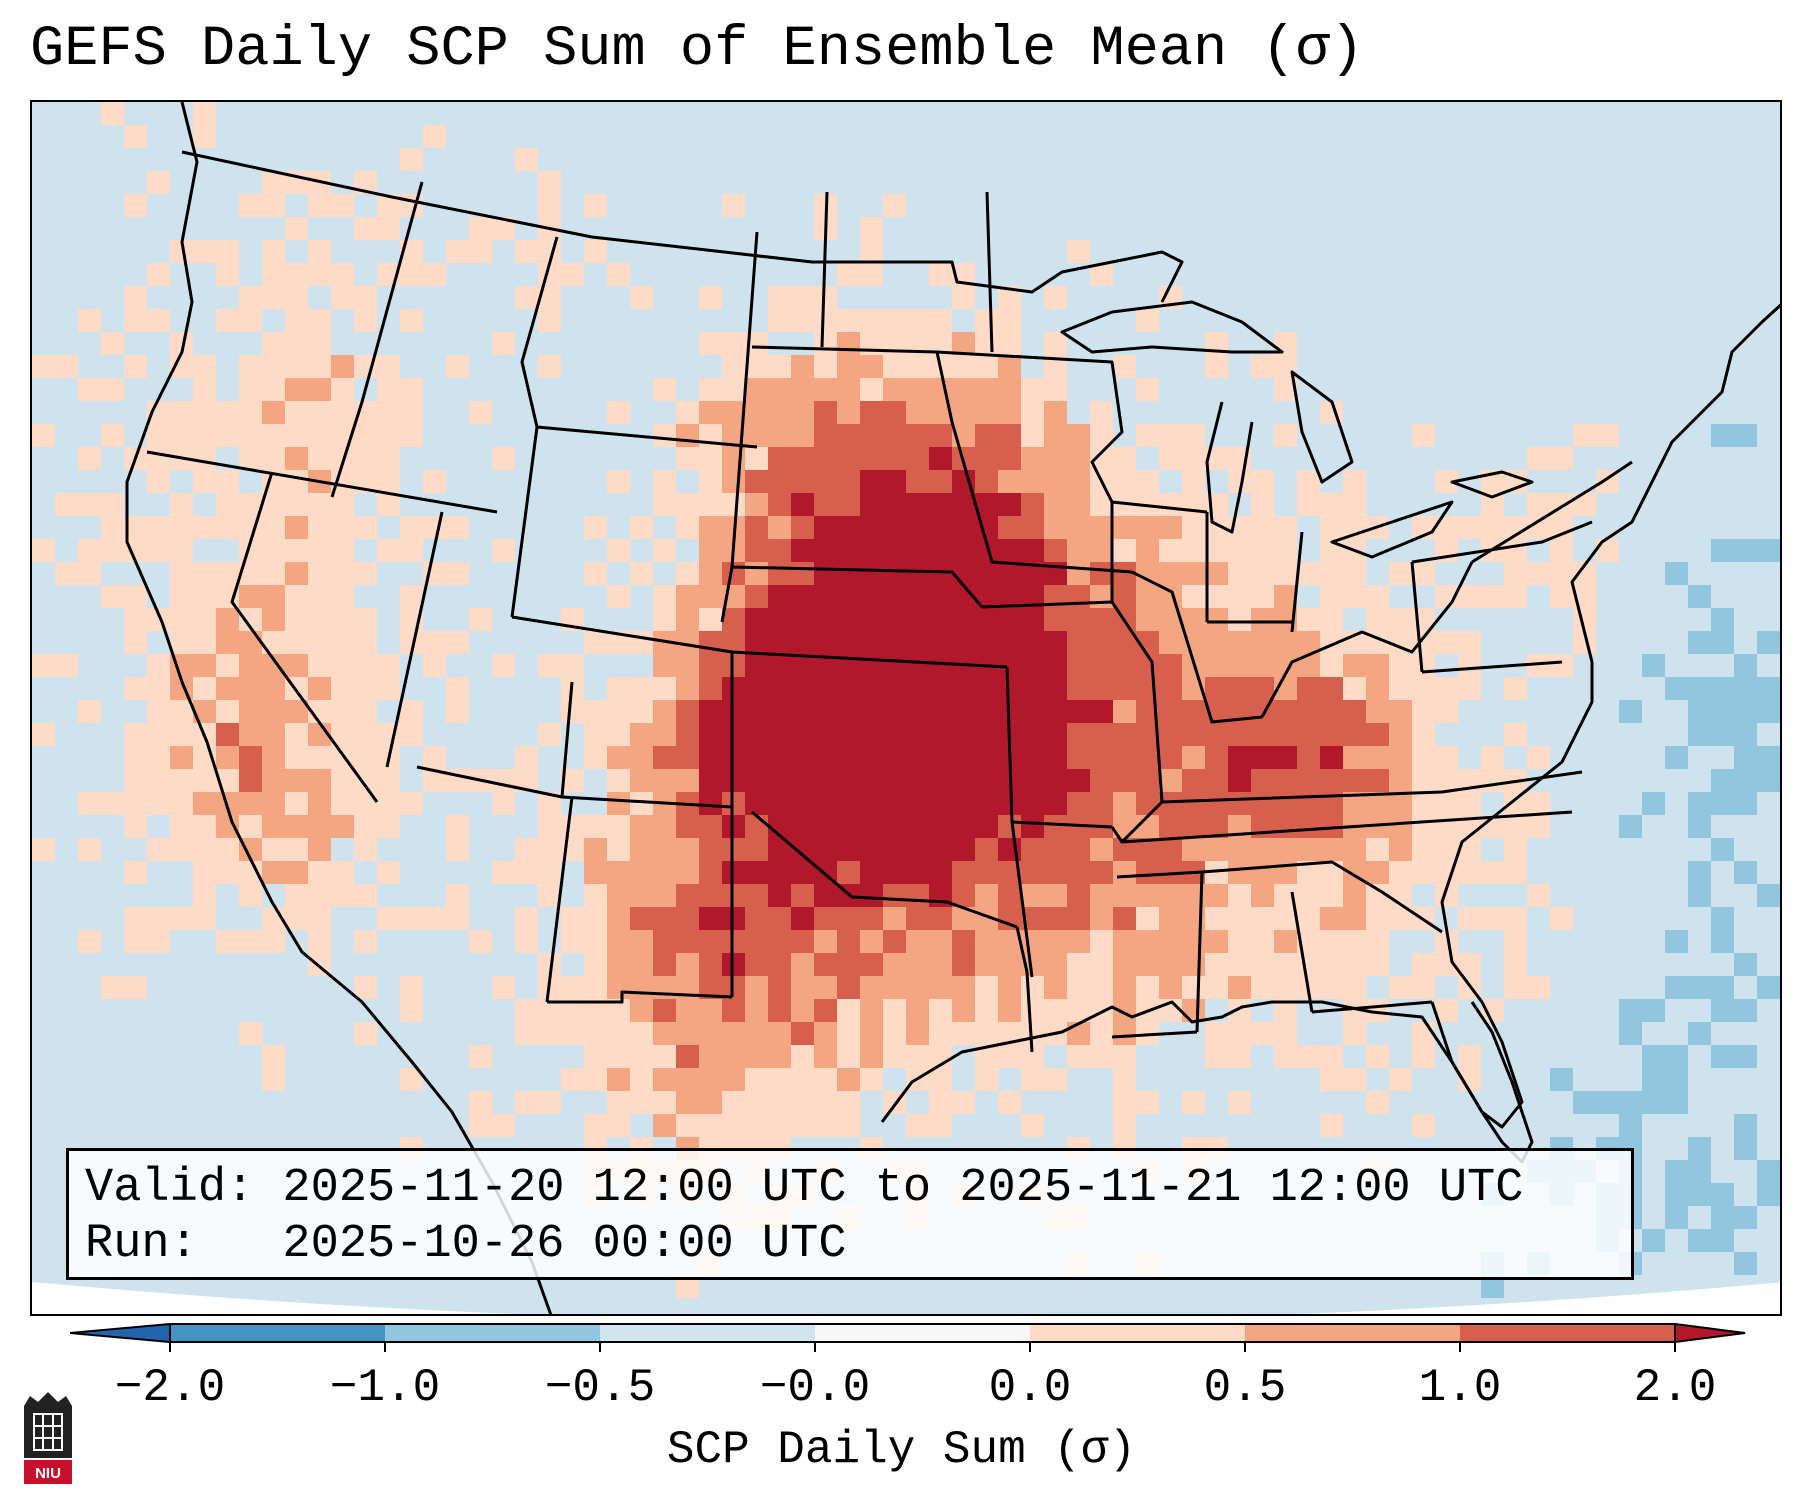  Describe the element at coordinates (466, 1244) in the screenshot. I see `run-text: Run: 2025-10-26 00:00 UTC` at that location.